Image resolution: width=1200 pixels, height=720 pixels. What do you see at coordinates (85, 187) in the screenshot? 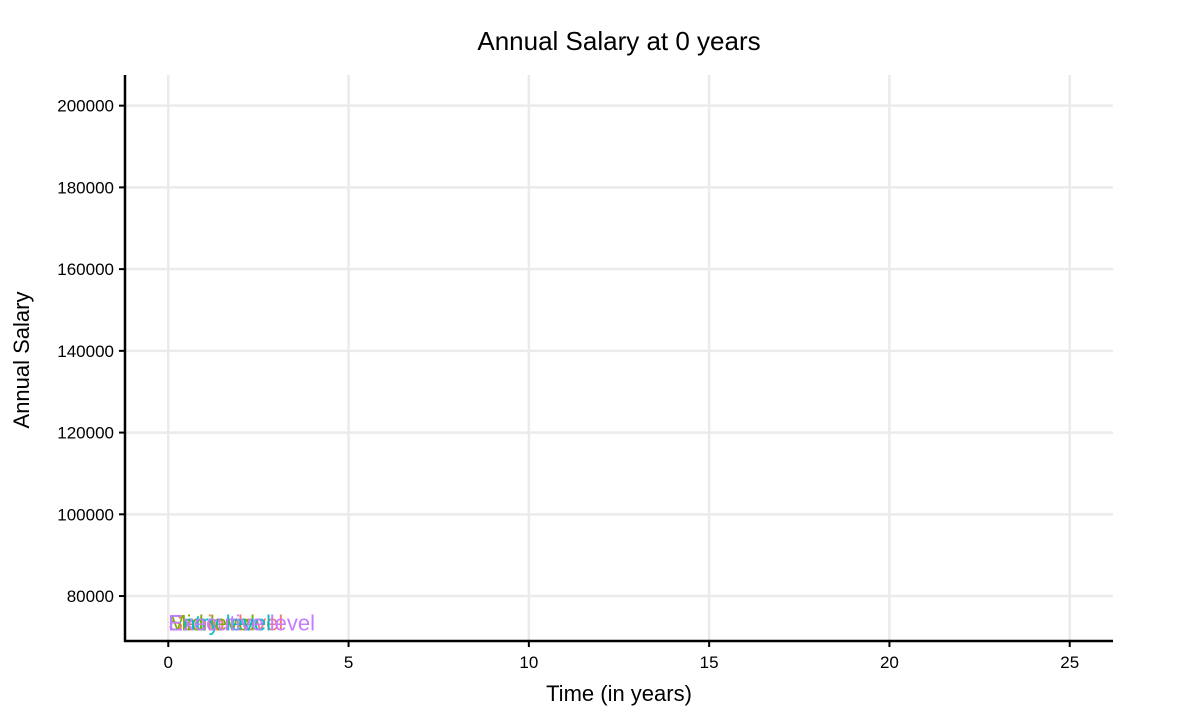
I see `y-tick-label: 180000` at bounding box center [85, 187].